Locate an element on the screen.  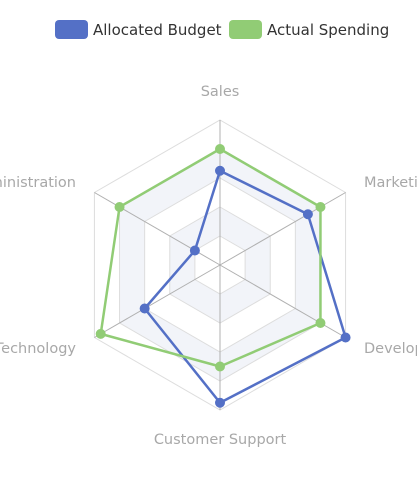
radar-point-actual-spending-information-technology is located at coordinates (100, 333).